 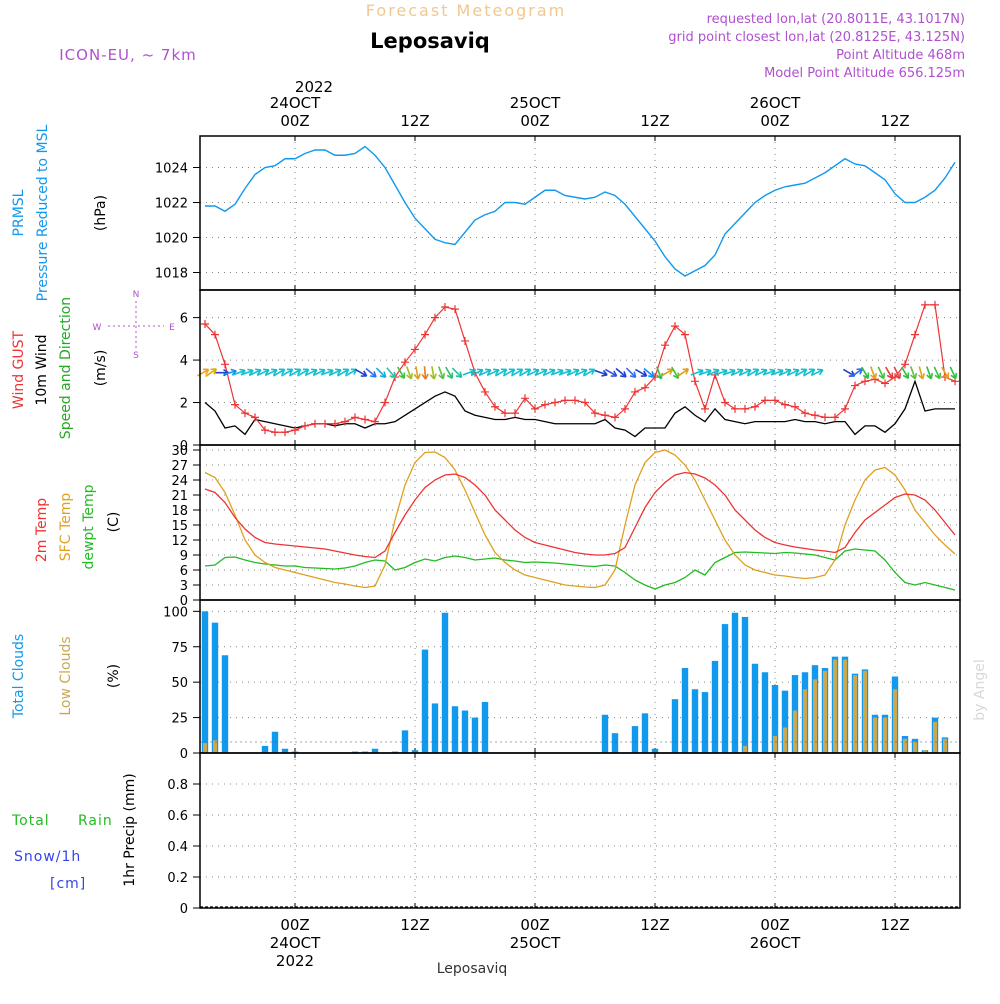 I want to click on label-2m-temp: 2m Temp, so click(x=42, y=530).